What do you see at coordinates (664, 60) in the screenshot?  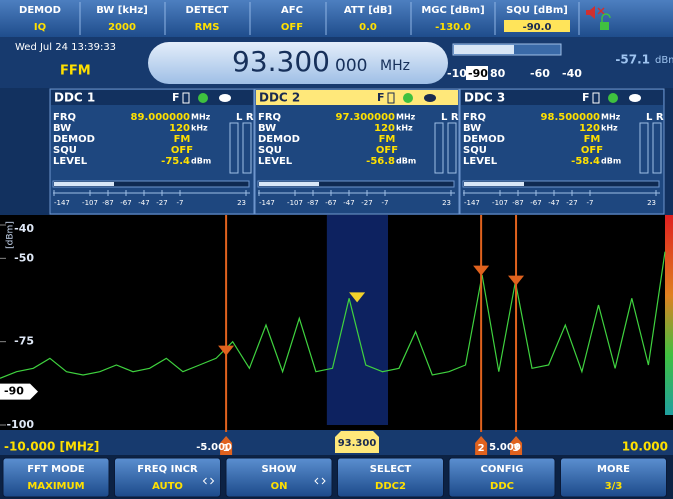 I see `level-unit: dBm` at bounding box center [664, 60].